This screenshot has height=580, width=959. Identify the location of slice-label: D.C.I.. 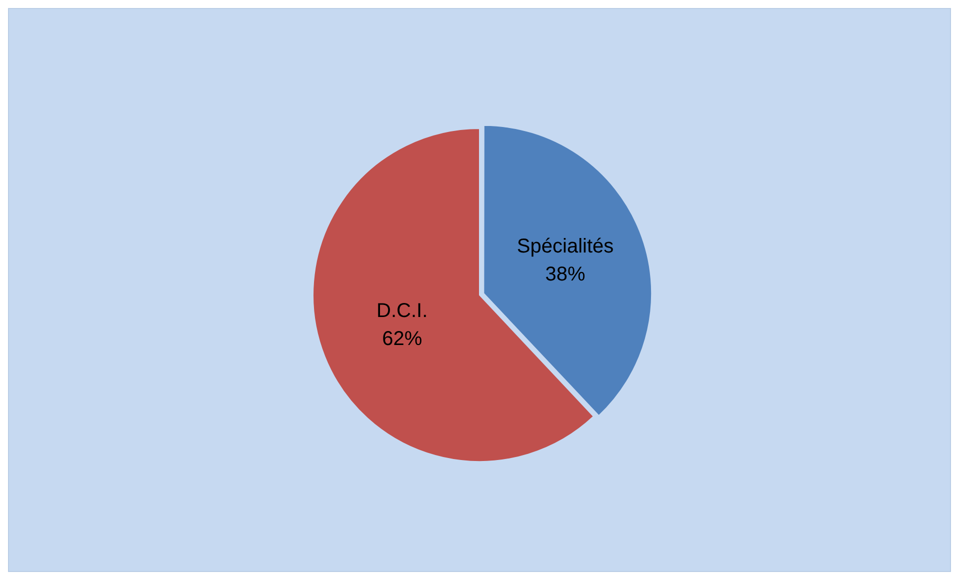
(402, 311).